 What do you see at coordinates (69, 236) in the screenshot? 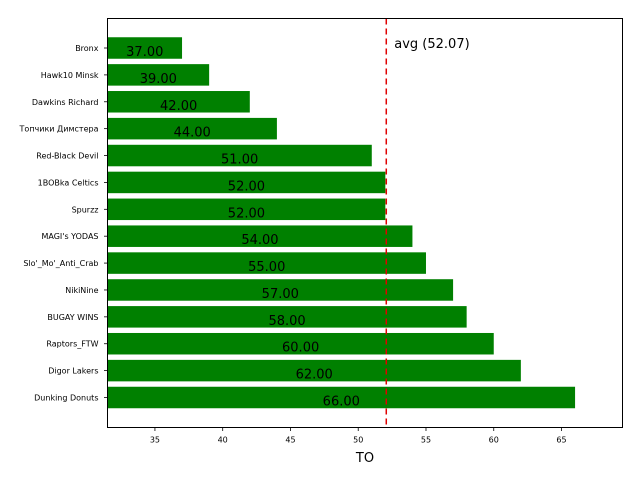
I see `y-tick-label: MAGI's YODAS` at bounding box center [69, 236].